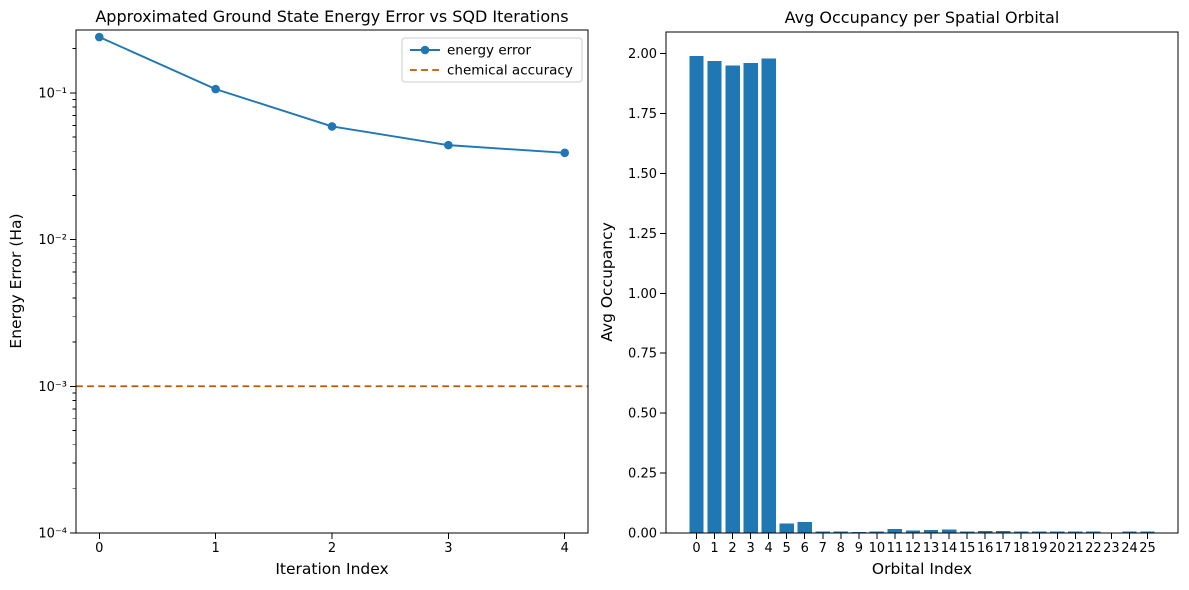 The image size is (1189, 590). I want to click on y-tick-label: 10⁻¹, so click(52, 93).